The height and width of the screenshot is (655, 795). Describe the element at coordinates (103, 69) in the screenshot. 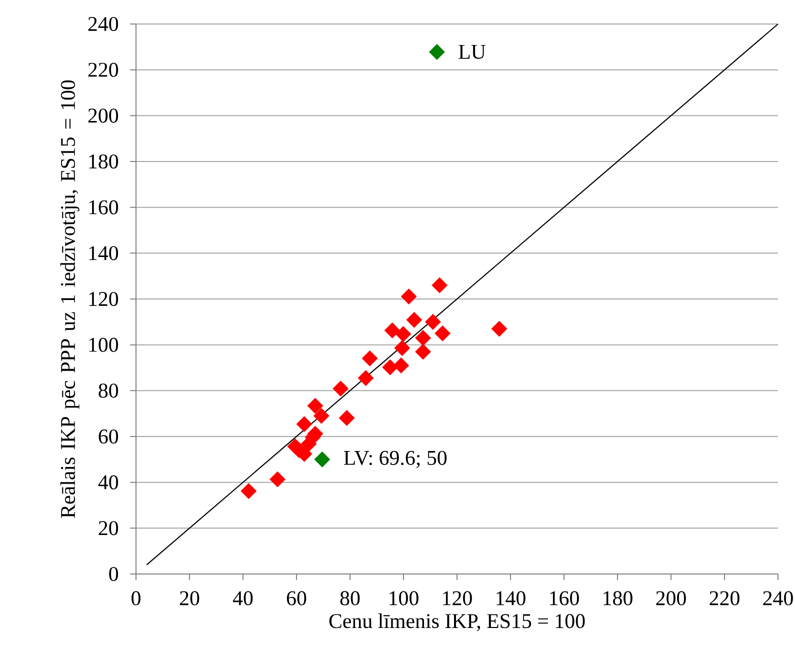

I see `y-tick-label: 220` at that location.